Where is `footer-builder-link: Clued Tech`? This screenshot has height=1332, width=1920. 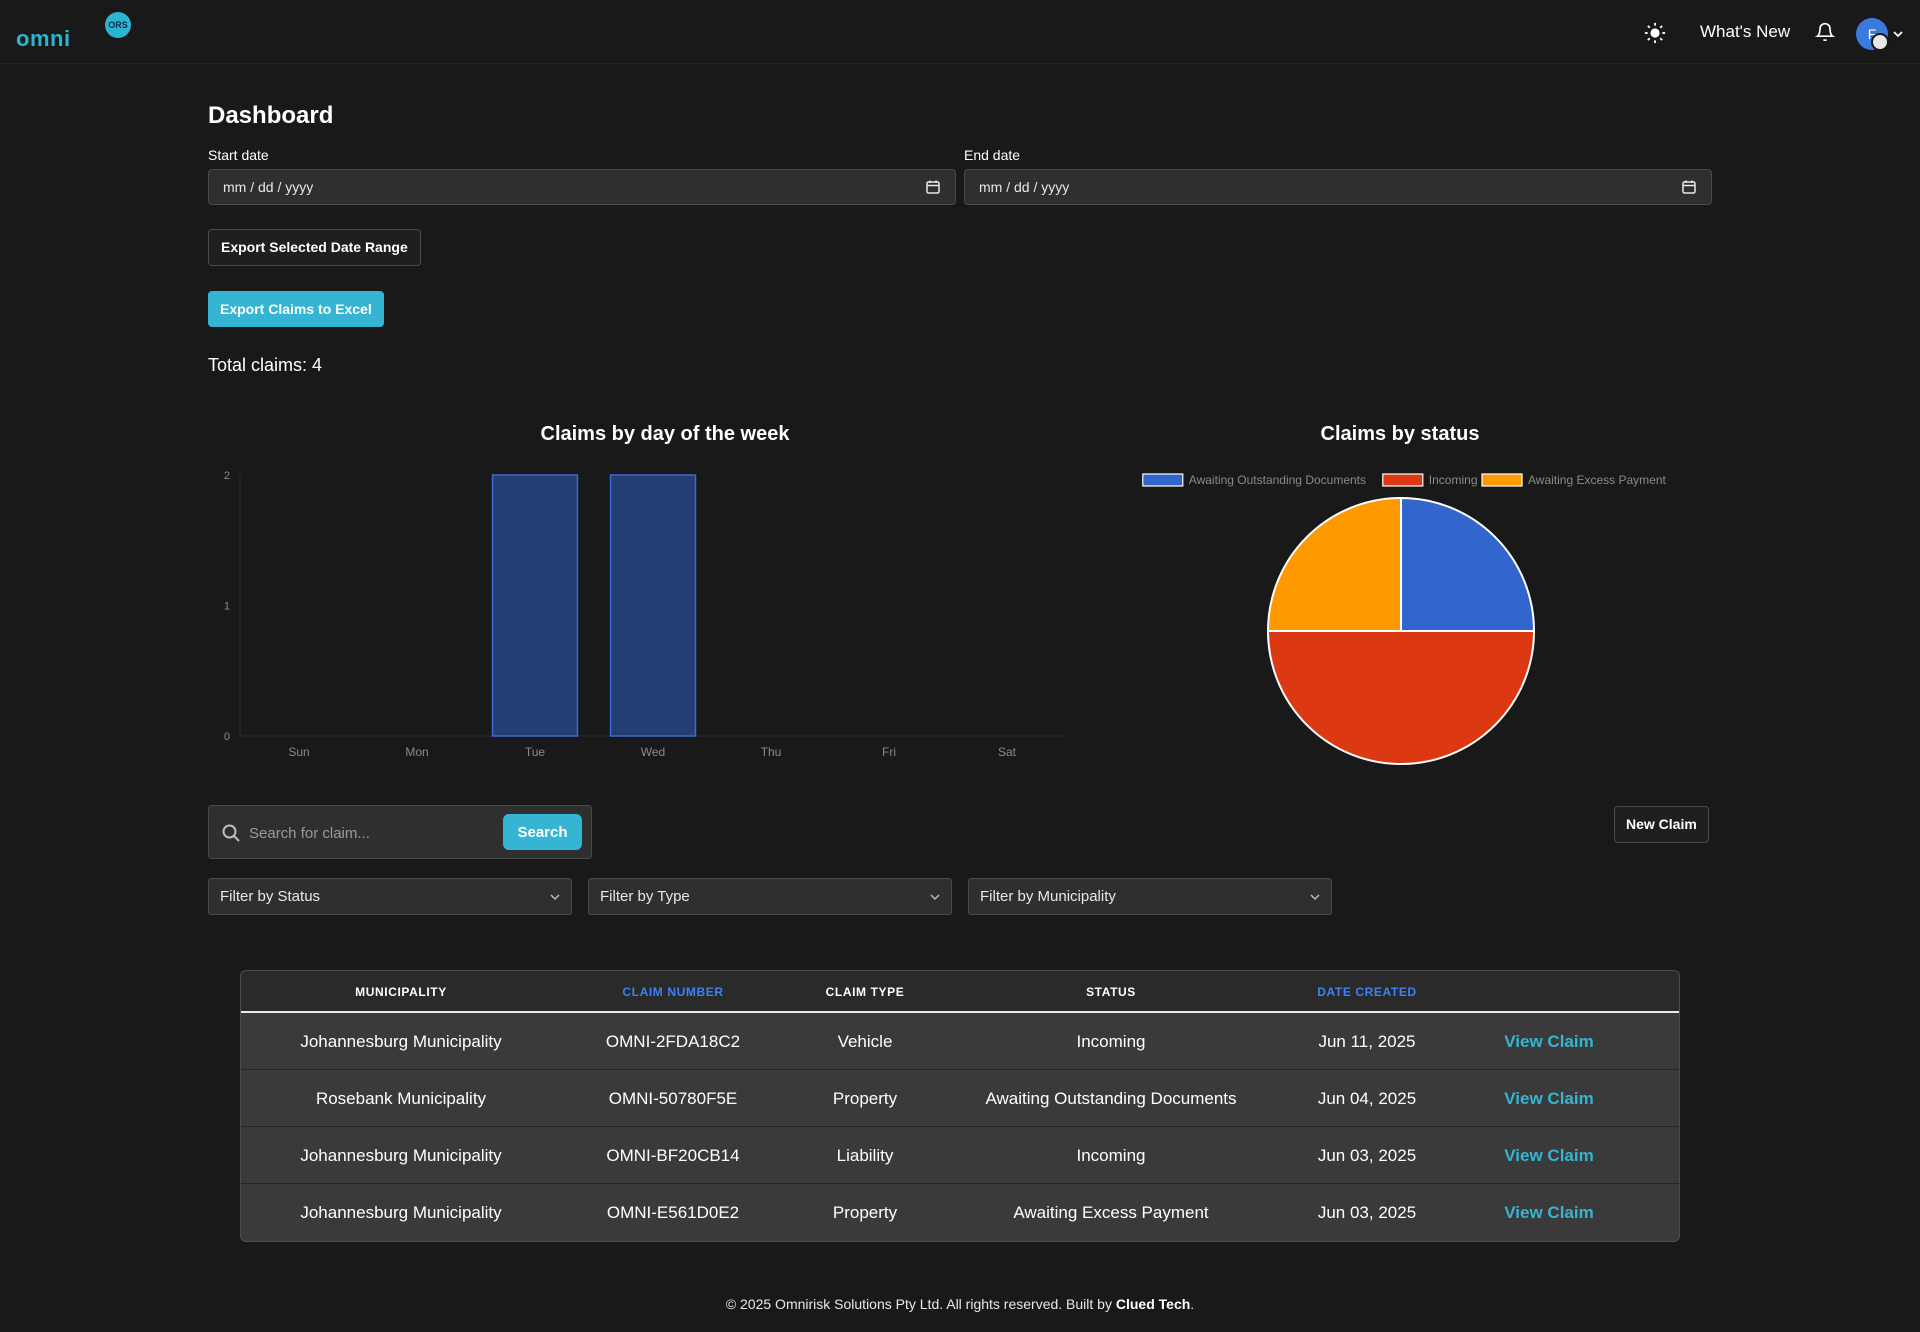 footer-builder-link: Clued Tech is located at coordinates (1153, 1304).